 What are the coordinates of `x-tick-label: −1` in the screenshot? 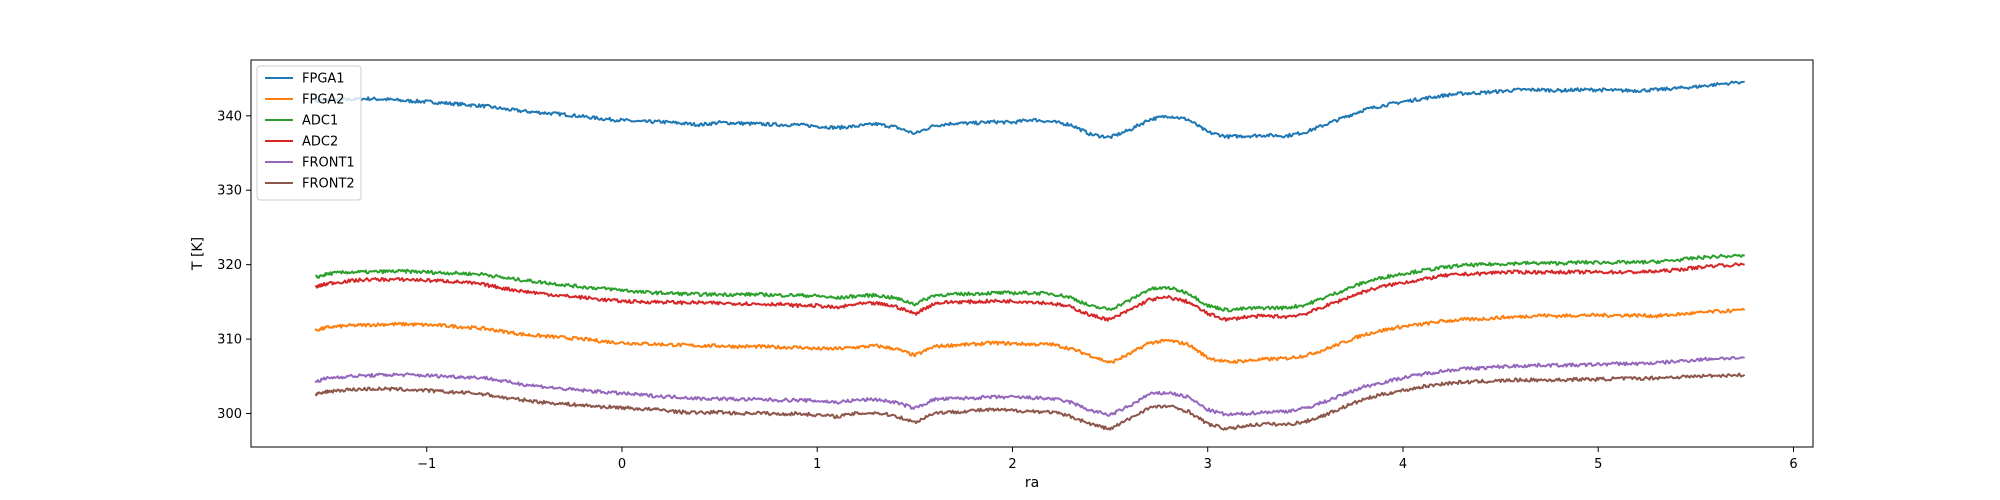 It's located at (426, 464).